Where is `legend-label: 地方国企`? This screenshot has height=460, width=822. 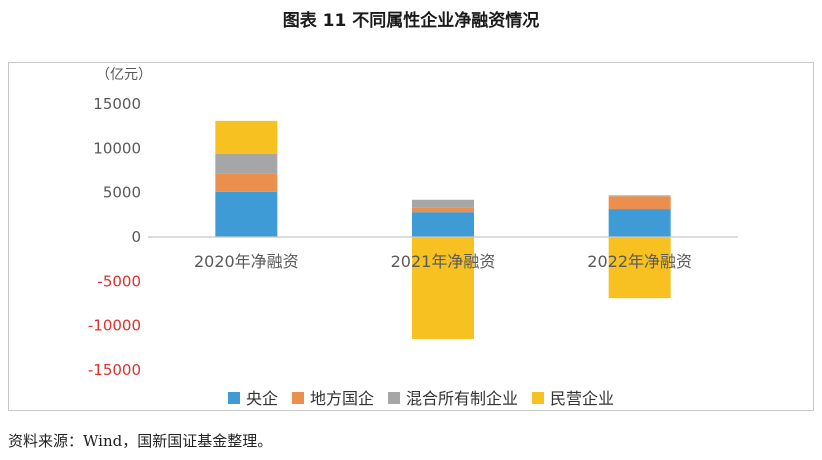 legend-label: 地方国企 is located at coordinates (342, 398).